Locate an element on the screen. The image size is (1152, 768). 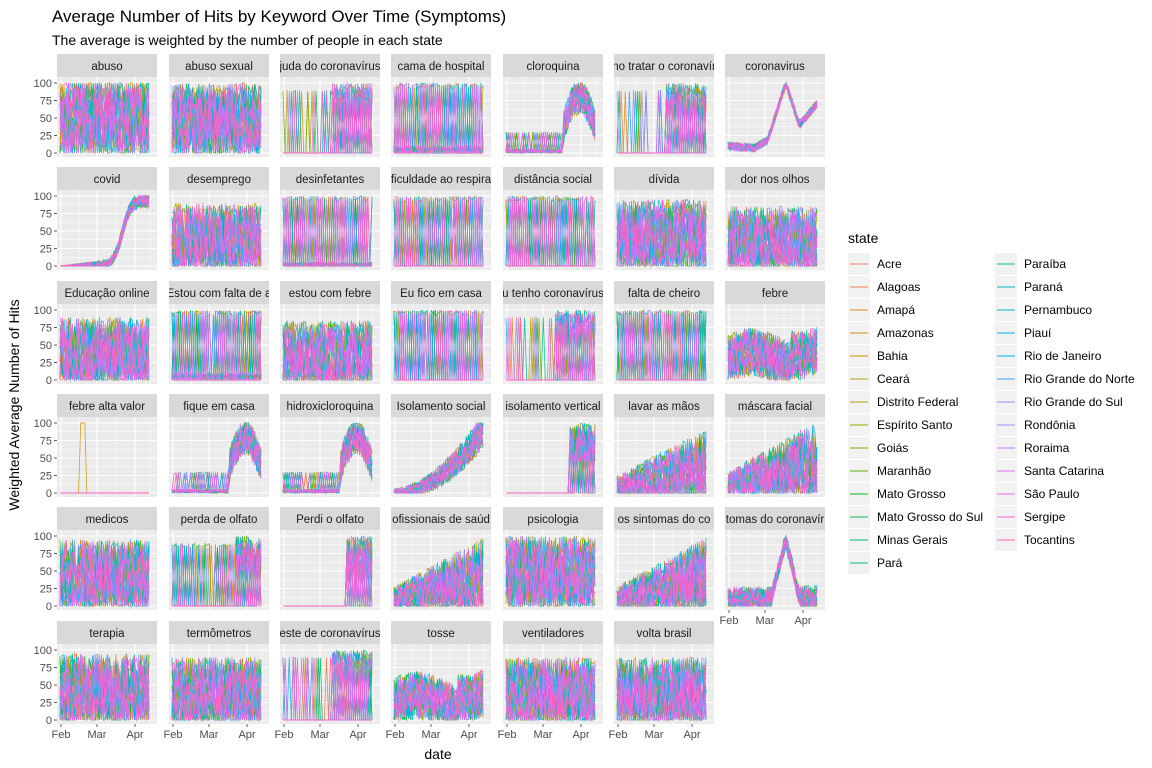
facet-label: isolamento vertical is located at coordinates (552, 407).